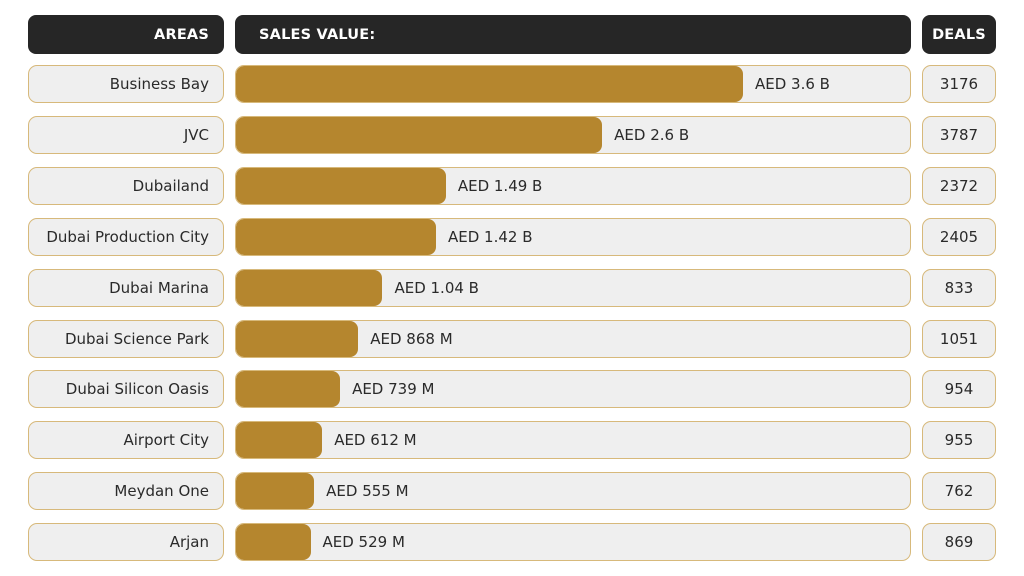 Image resolution: width=1024 pixels, height=576 pixels. What do you see at coordinates (126, 237) in the screenshot?
I see `area-label: Dubai Production City` at bounding box center [126, 237].